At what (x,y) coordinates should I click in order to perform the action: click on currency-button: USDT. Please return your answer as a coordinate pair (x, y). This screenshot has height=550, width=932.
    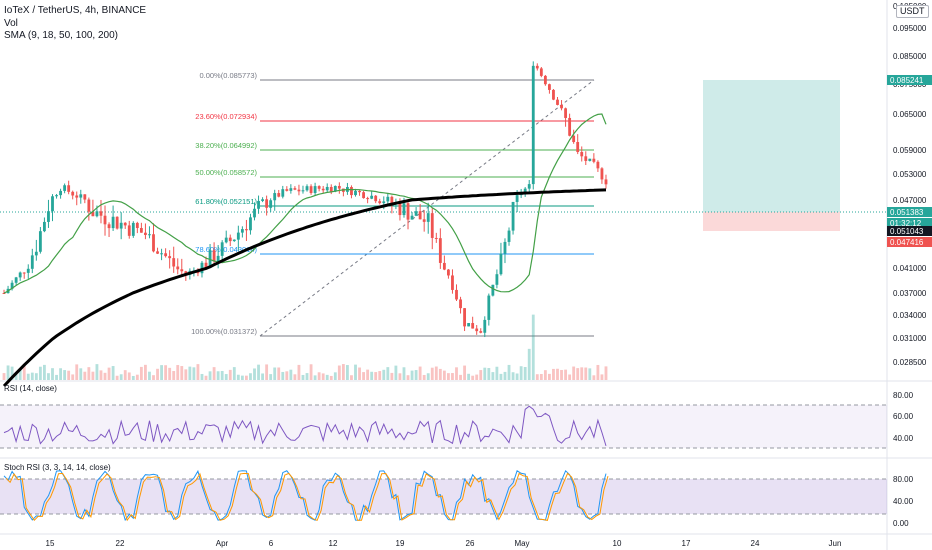
    Looking at the image, I should click on (912, 11).